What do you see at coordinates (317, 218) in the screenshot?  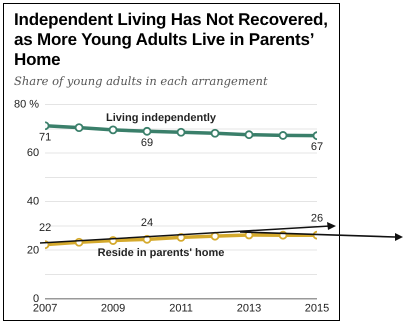 I see `data-label: 26` at bounding box center [317, 218].